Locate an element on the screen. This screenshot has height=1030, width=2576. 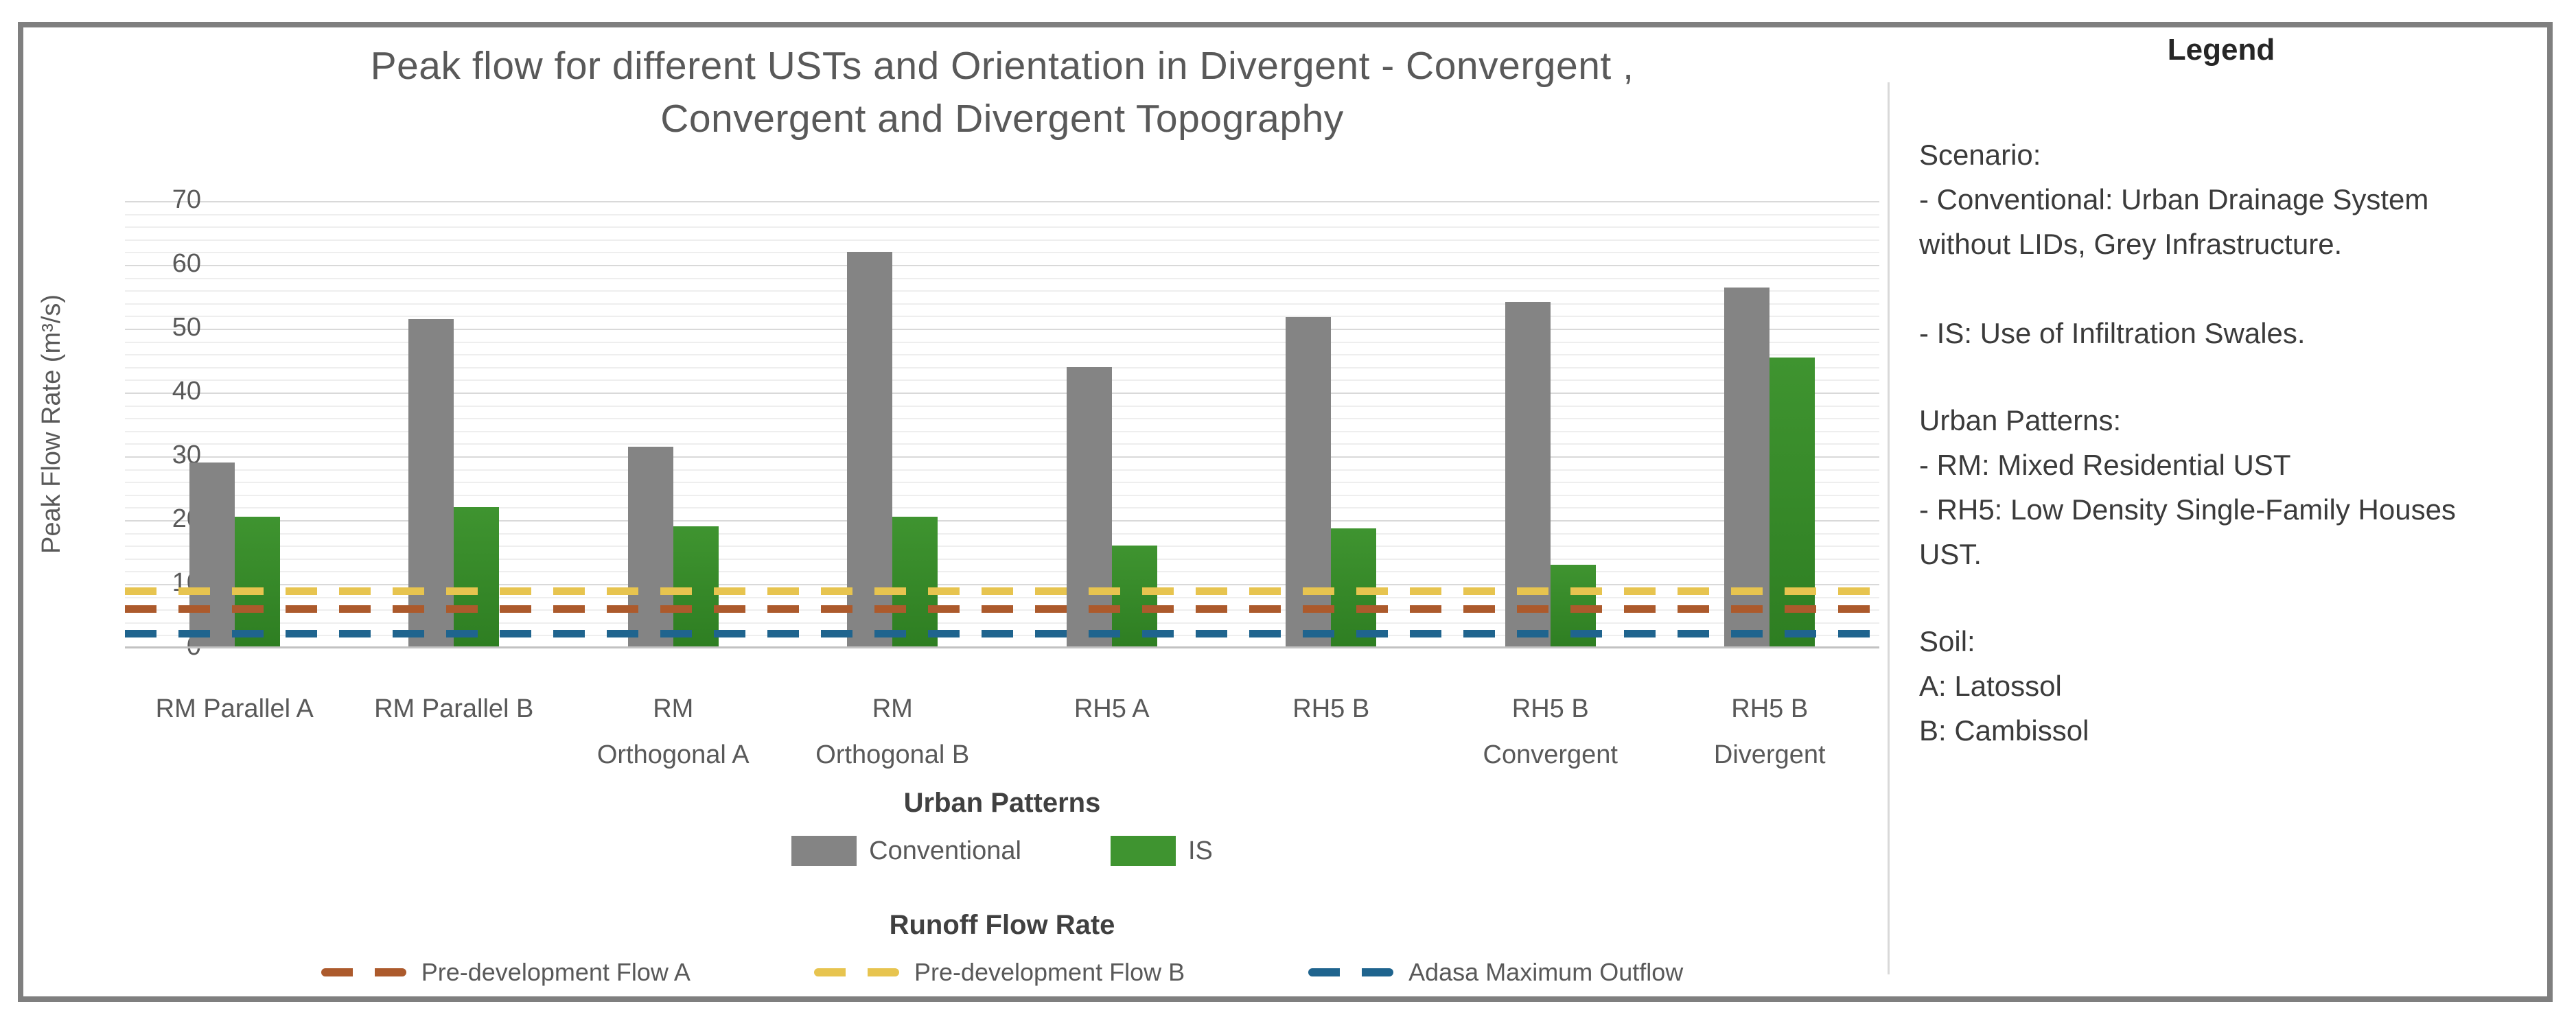
ref-line-pre-development-flow-b is located at coordinates (1002, 591).